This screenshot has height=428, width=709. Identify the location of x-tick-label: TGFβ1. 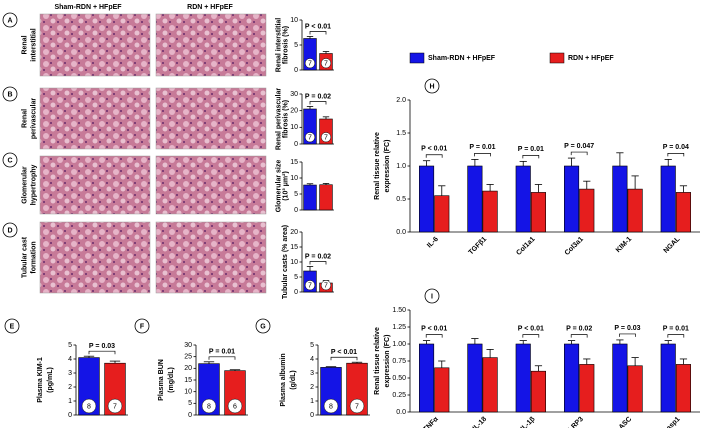
(478, 246).